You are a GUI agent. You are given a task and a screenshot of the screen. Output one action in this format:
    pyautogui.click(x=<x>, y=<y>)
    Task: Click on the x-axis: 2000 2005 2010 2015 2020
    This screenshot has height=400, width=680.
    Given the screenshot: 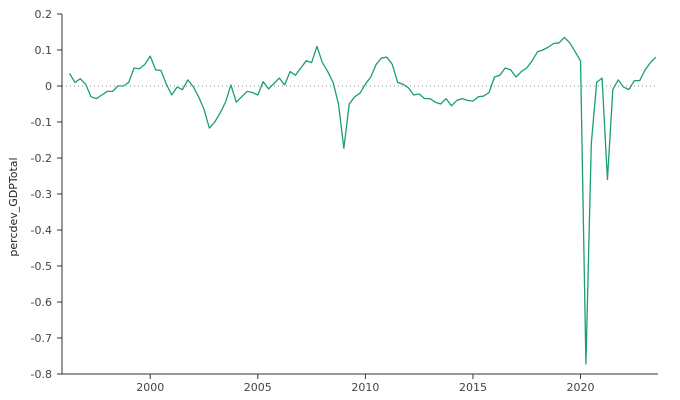 What is the action you would take?
    pyautogui.click(x=360, y=383)
    